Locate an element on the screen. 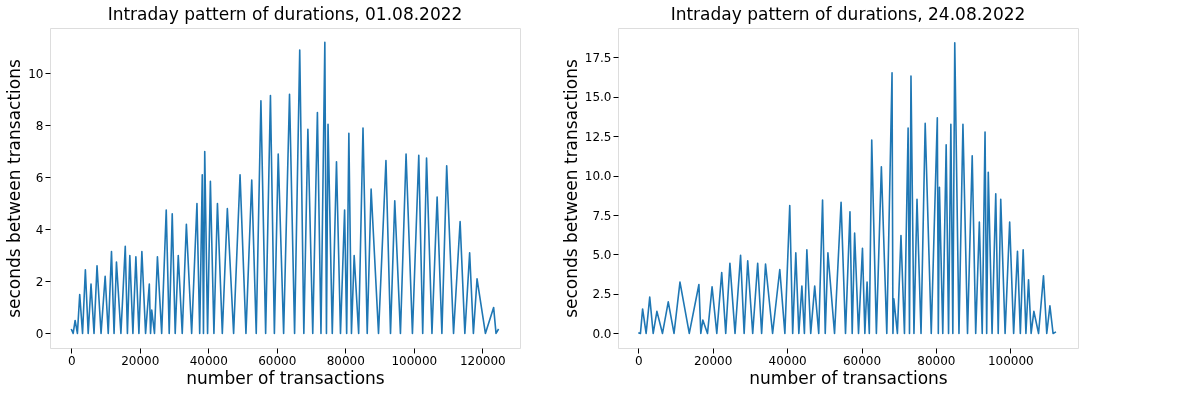 This screenshot has height=419, width=1203. y-tick-label: 8 is located at coordinates (39, 125).